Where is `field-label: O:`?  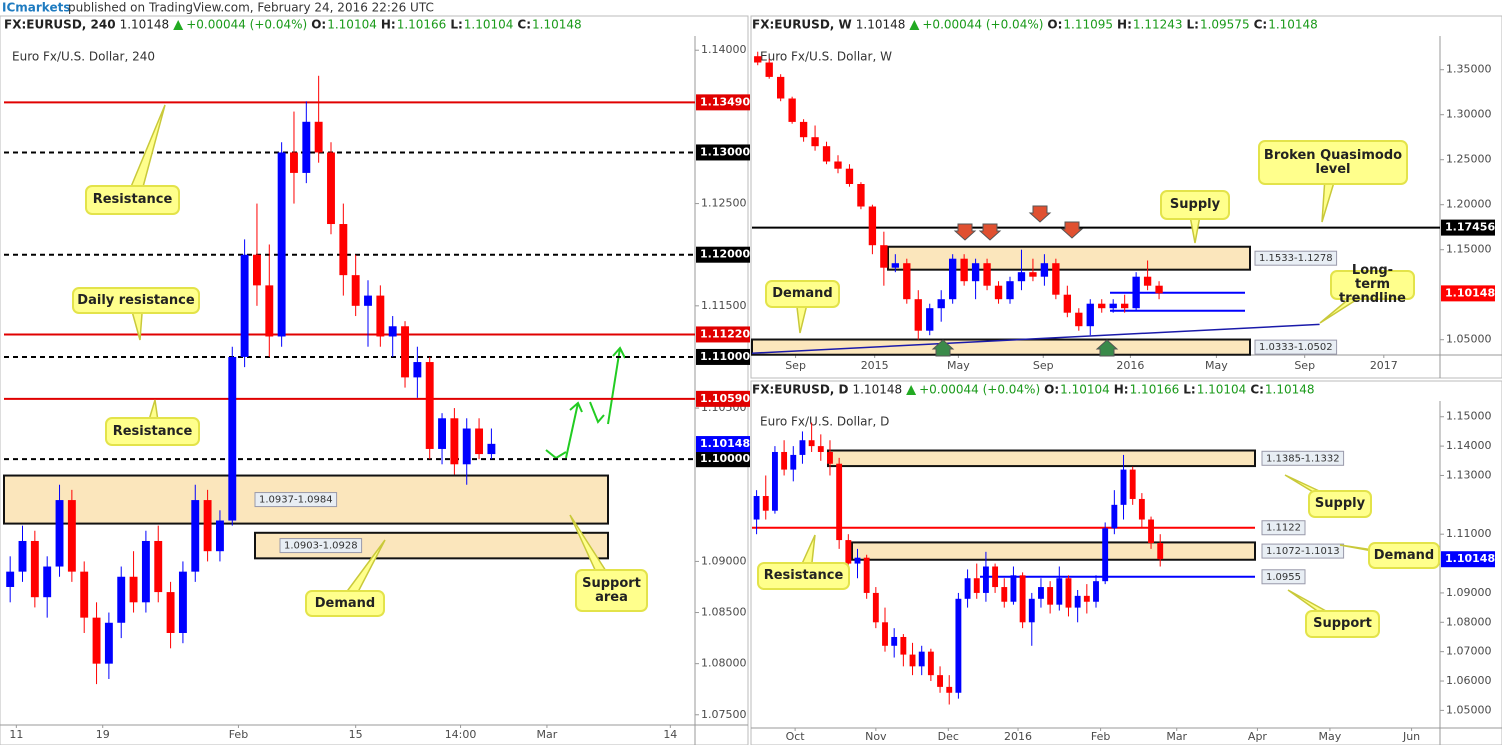
field-label: O: is located at coordinates (318, 25).